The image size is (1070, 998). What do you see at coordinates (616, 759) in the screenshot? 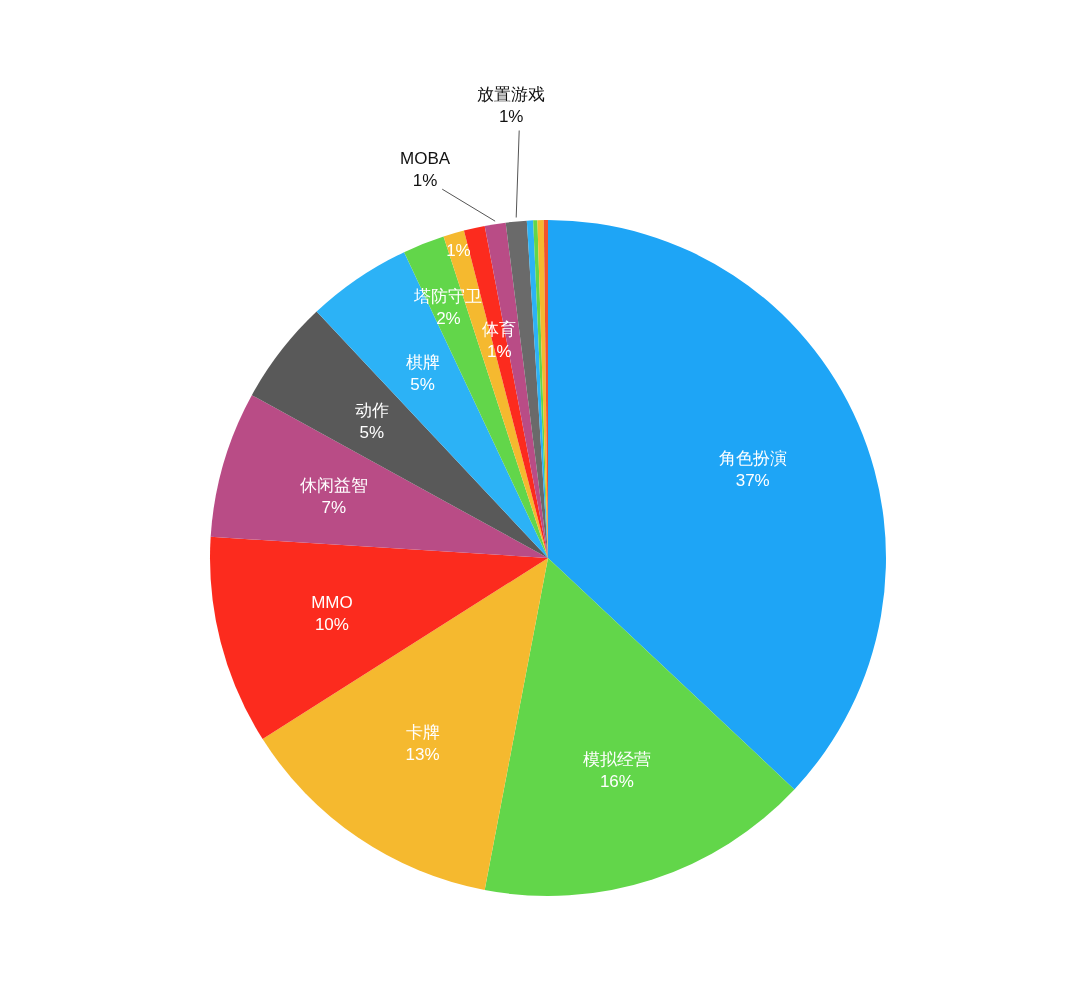
I see `slice-label: 模拟经营` at bounding box center [616, 759].